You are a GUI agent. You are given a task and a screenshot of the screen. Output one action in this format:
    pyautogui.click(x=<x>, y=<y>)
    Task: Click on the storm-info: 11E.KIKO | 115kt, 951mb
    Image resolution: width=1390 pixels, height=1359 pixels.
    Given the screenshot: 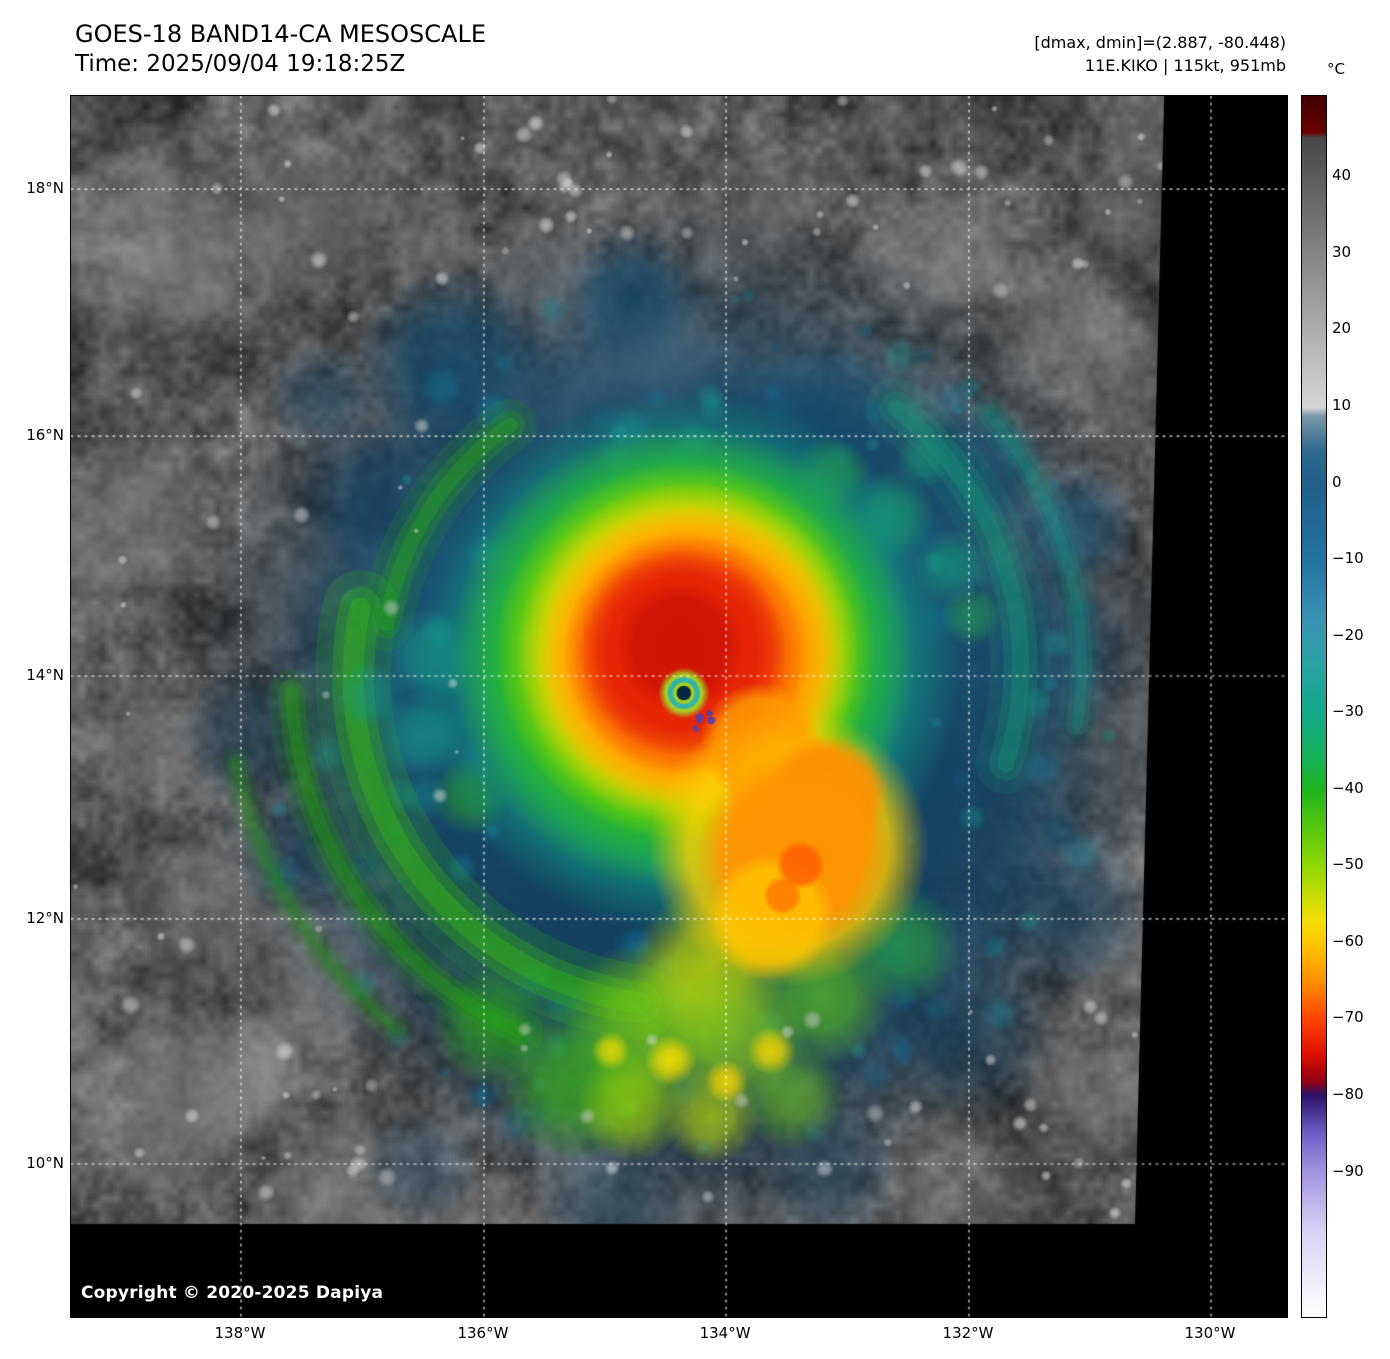 What is the action you would take?
    pyautogui.click(x=1185, y=65)
    